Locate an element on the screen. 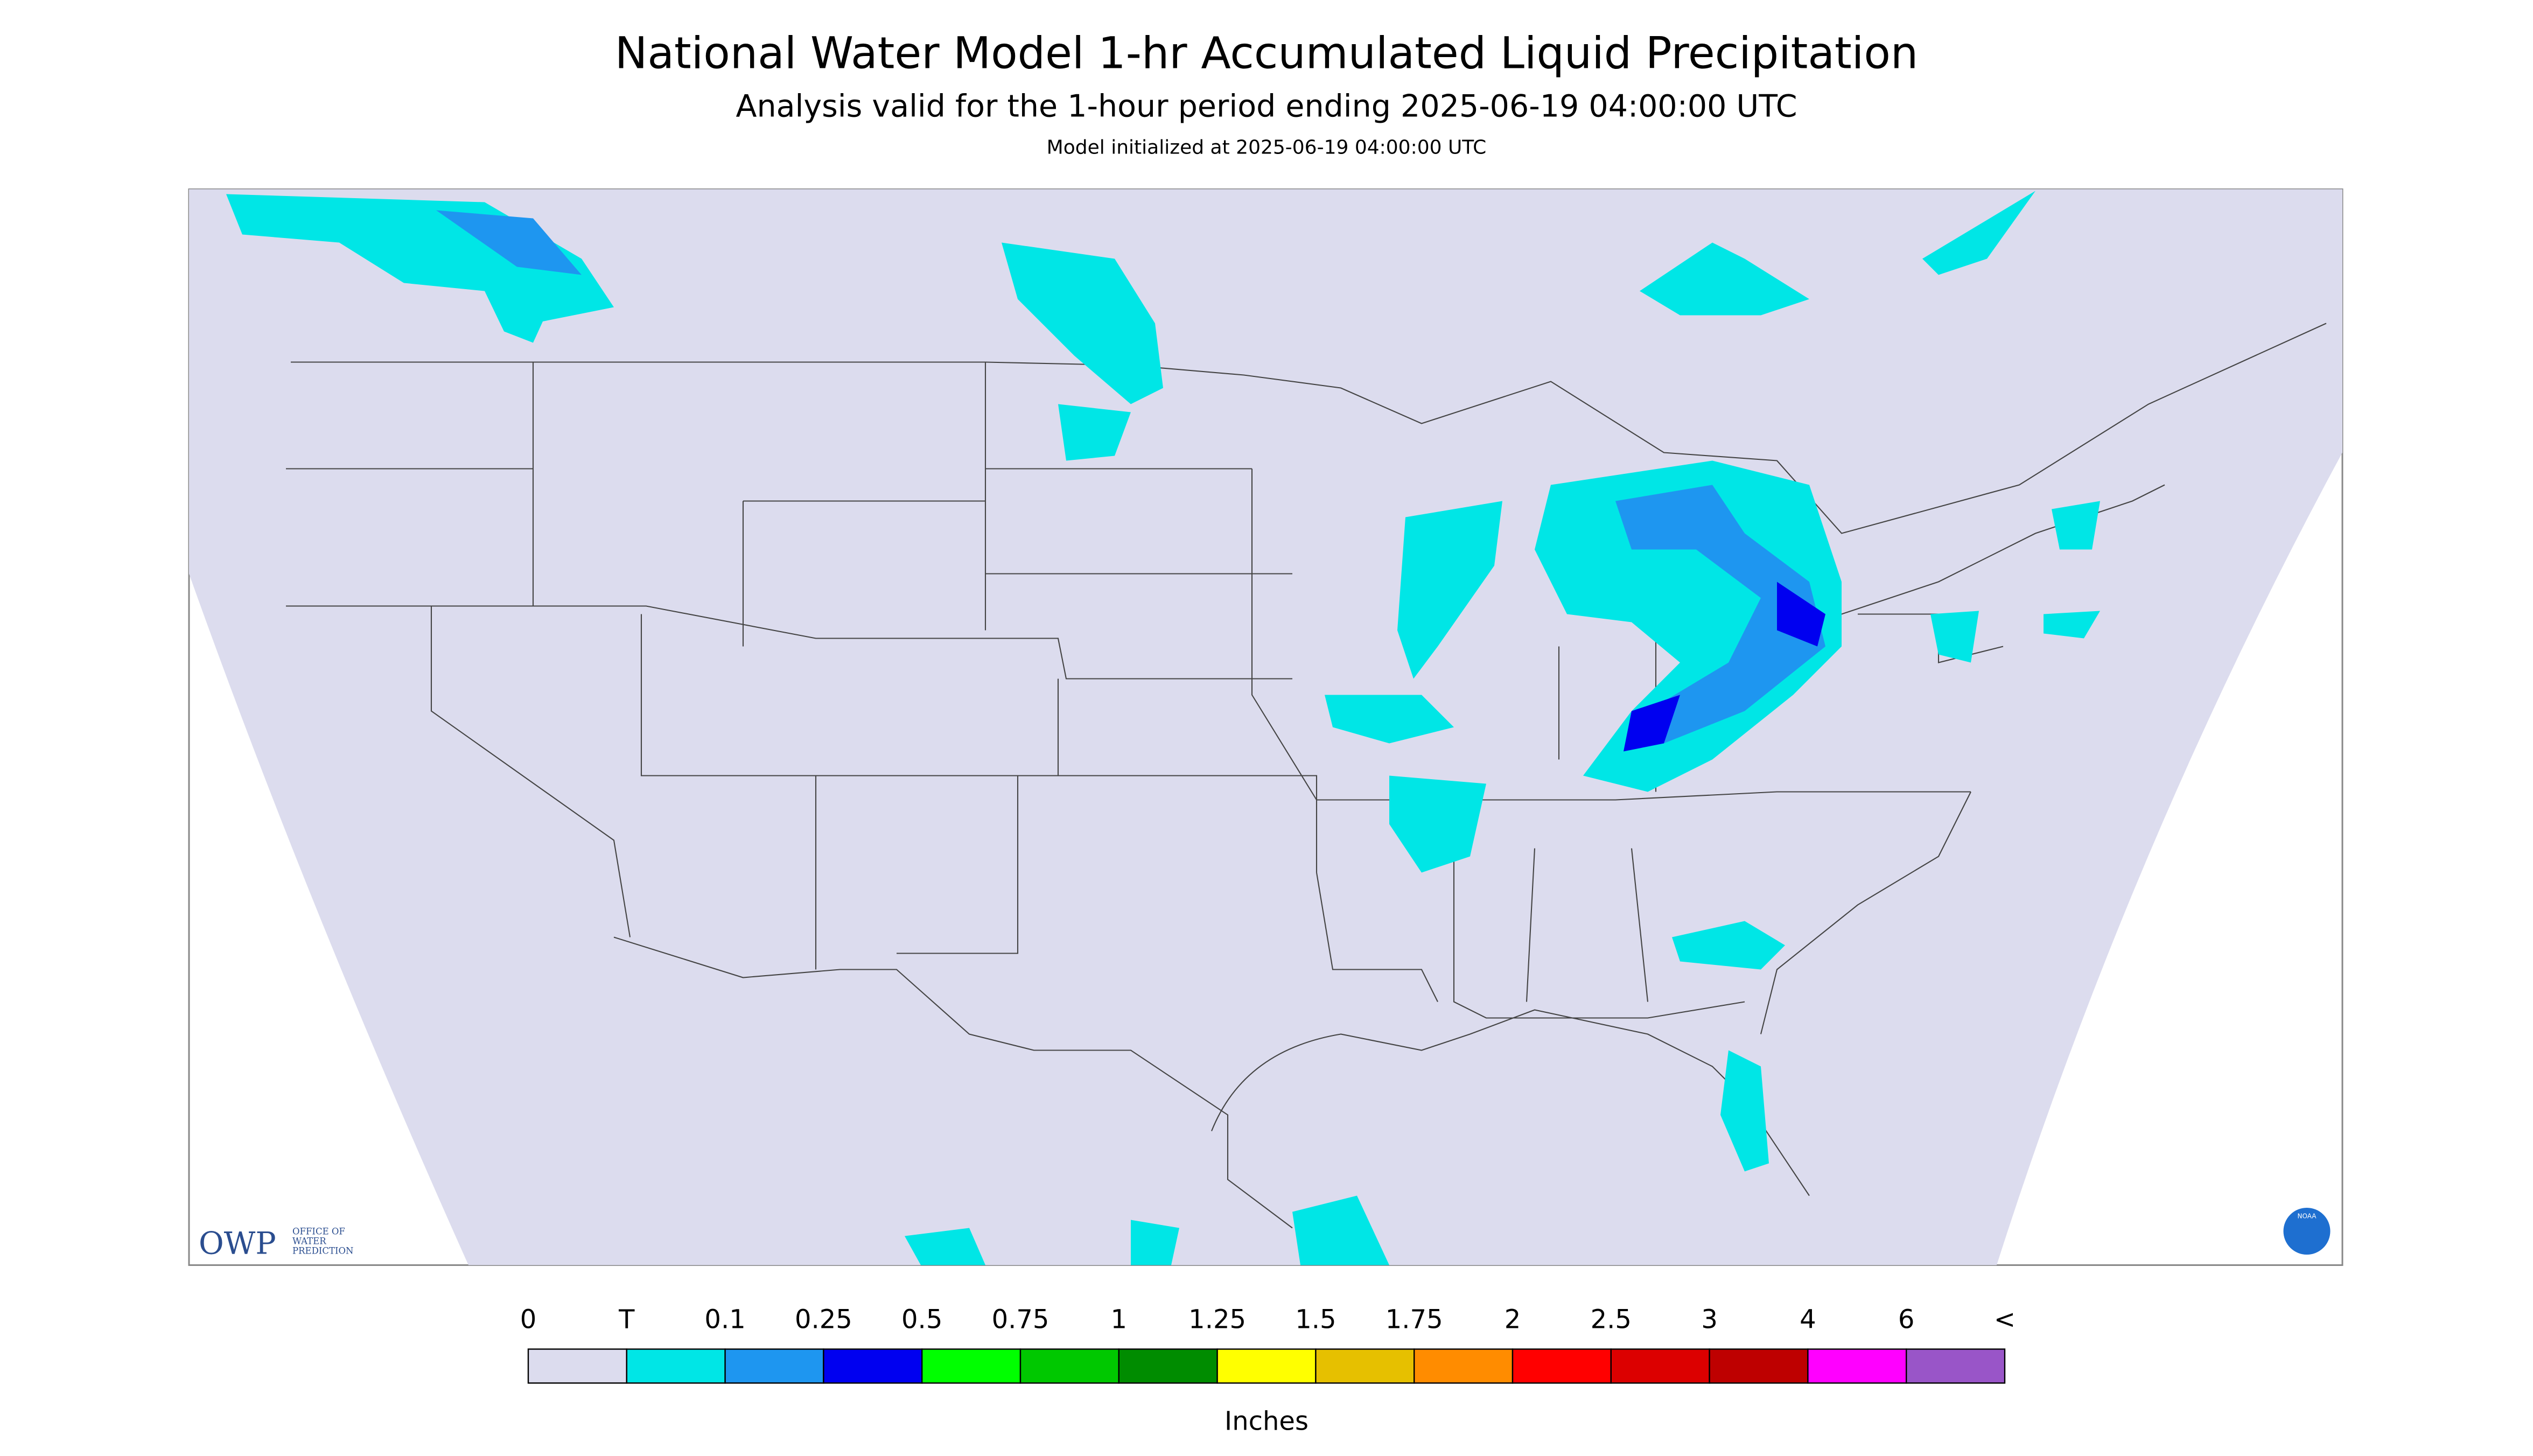  legend-label: 1.75 is located at coordinates (1414, 1320).